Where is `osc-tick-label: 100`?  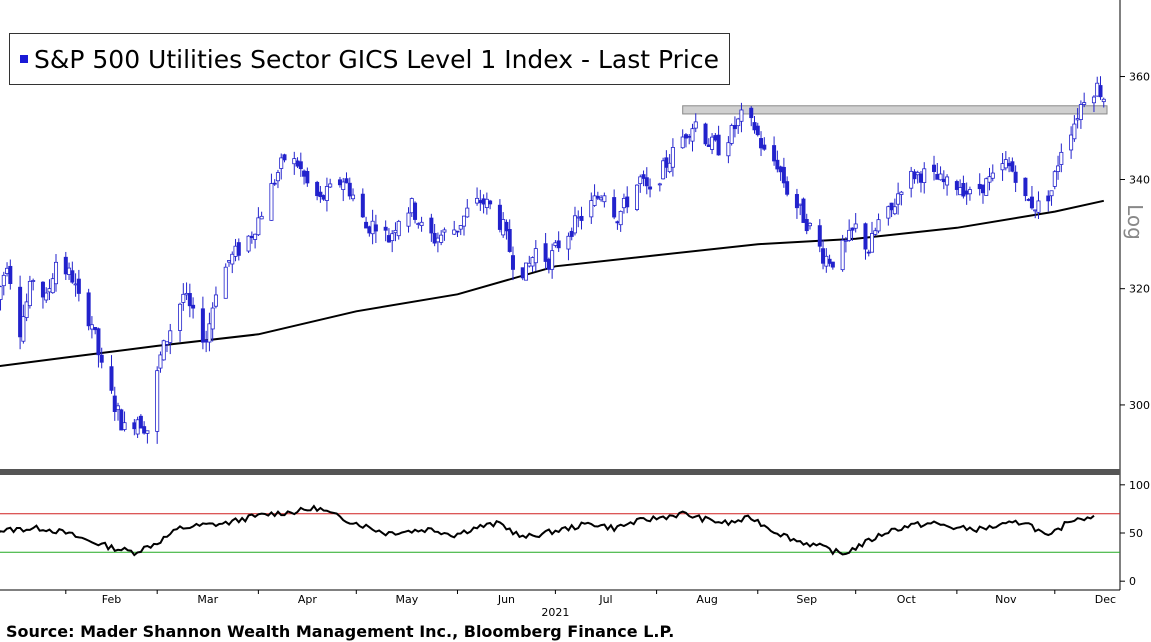
osc-tick-label: 100 is located at coordinates (1139, 485).